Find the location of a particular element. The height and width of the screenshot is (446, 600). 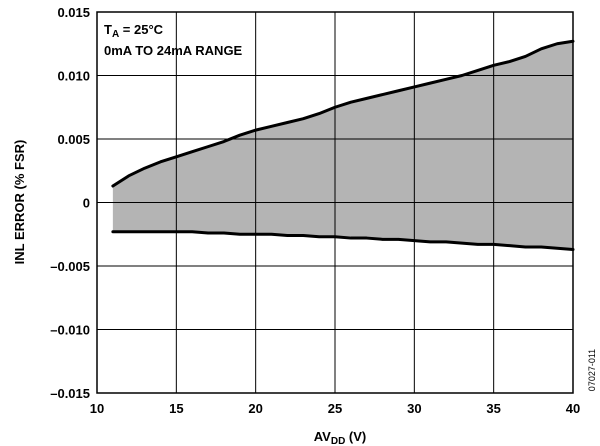

y-tick-label: 0.015 is located at coordinates (73, 12).